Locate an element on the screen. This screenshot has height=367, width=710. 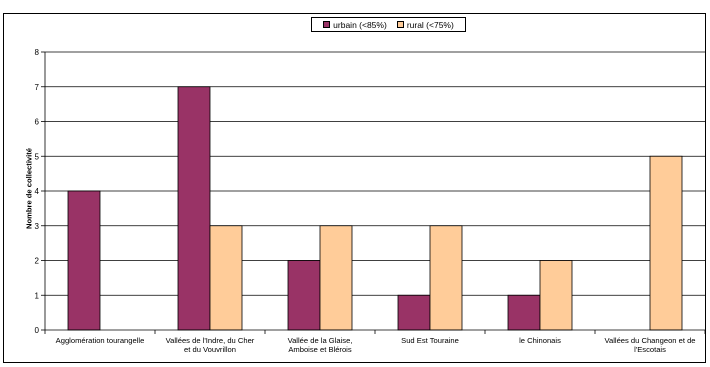
x-tick-label: Agglomération tourangelle is located at coordinates (100, 340).